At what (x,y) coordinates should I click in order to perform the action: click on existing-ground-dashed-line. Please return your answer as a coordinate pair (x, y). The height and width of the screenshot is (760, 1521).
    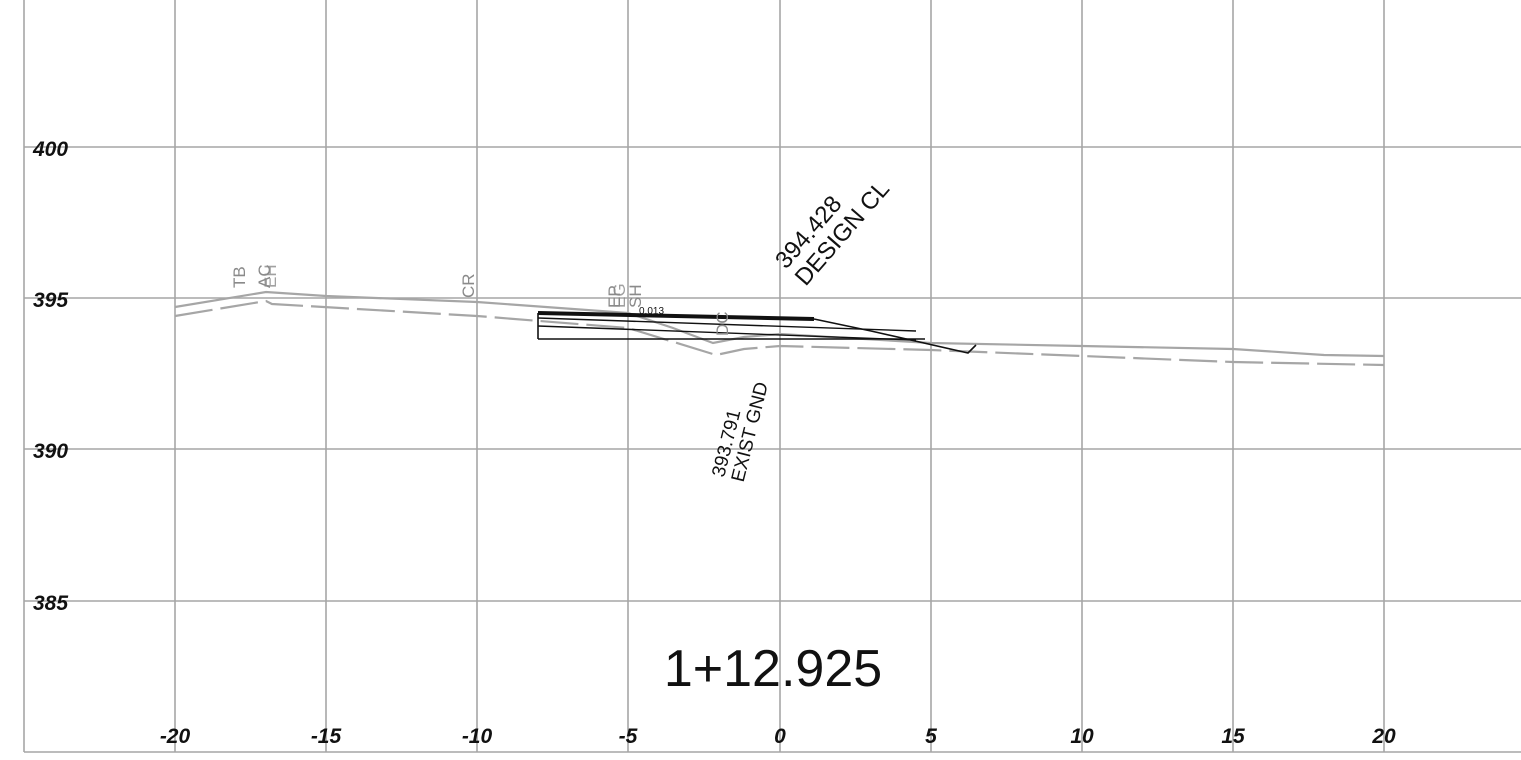
    Looking at the image, I should click on (779, 333).